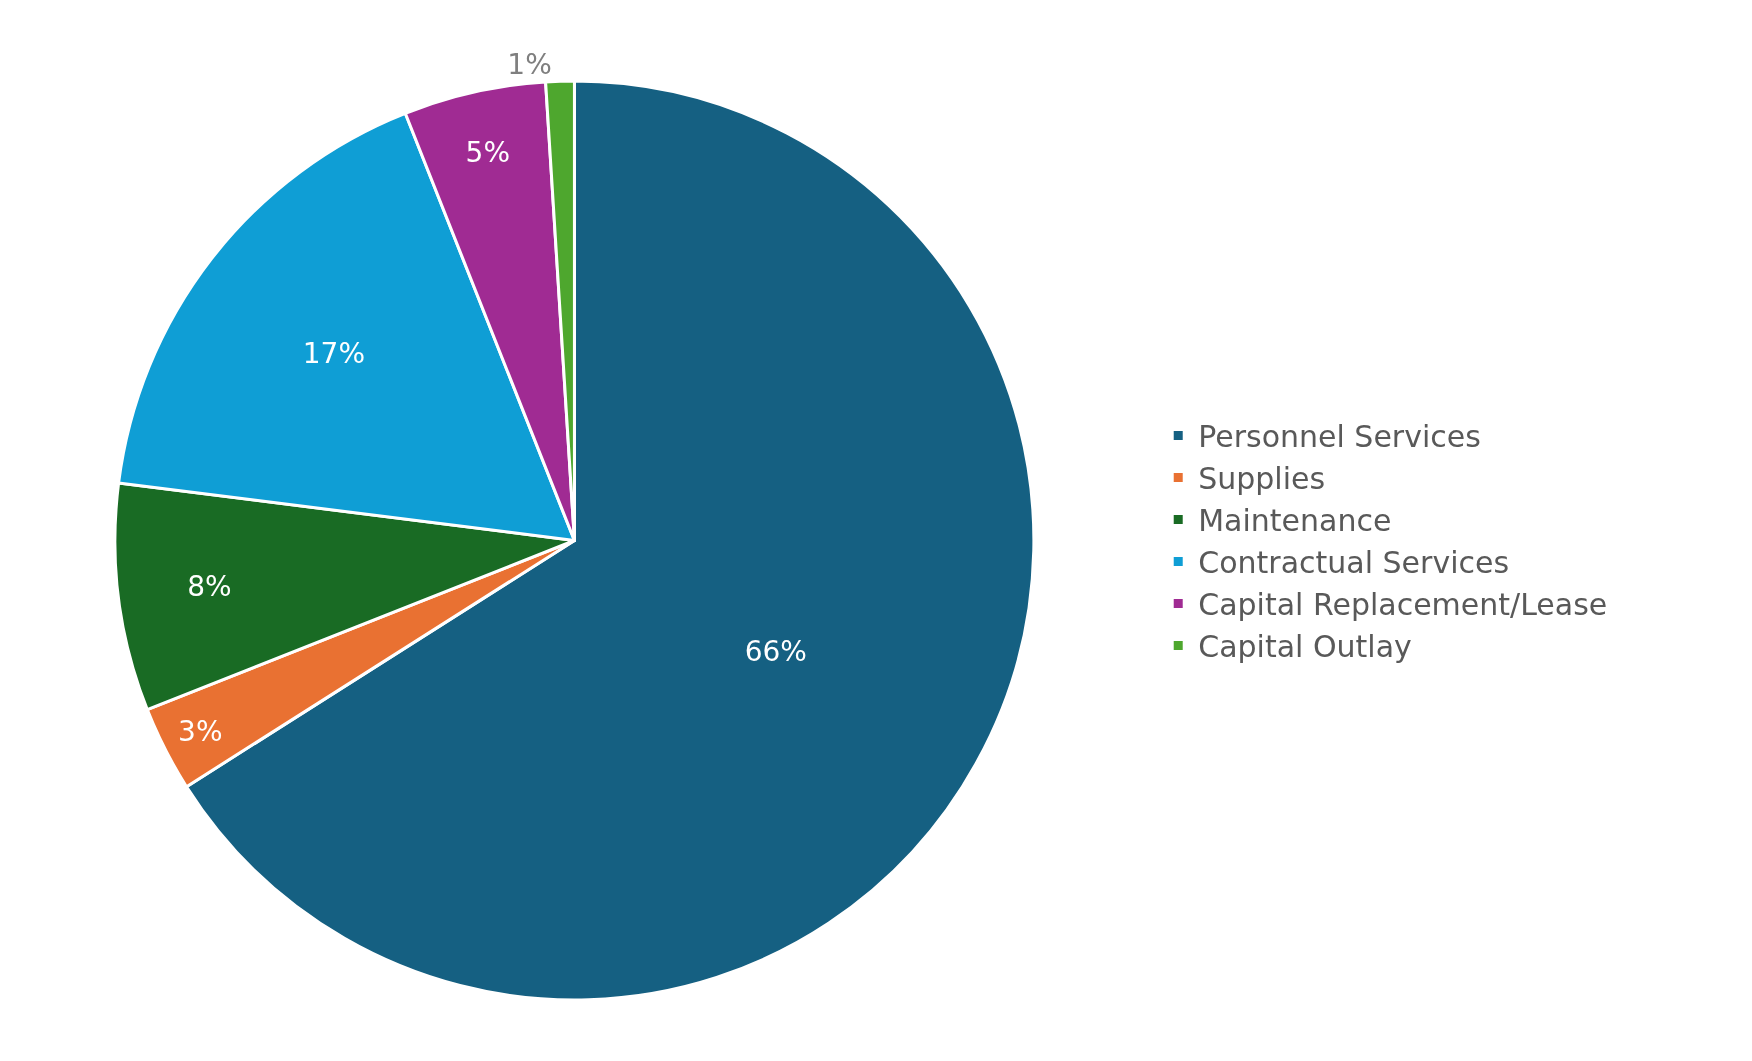 This screenshot has height=1061, width=1752. Describe the element at coordinates (209, 587) in the screenshot. I see `data-label: 8%` at that location.